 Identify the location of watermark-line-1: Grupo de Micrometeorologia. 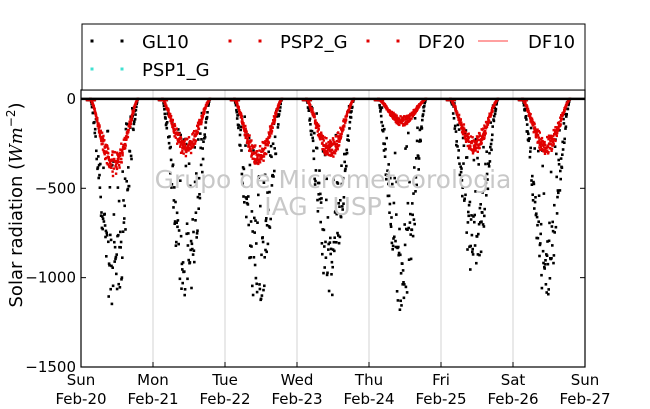
(333, 179).